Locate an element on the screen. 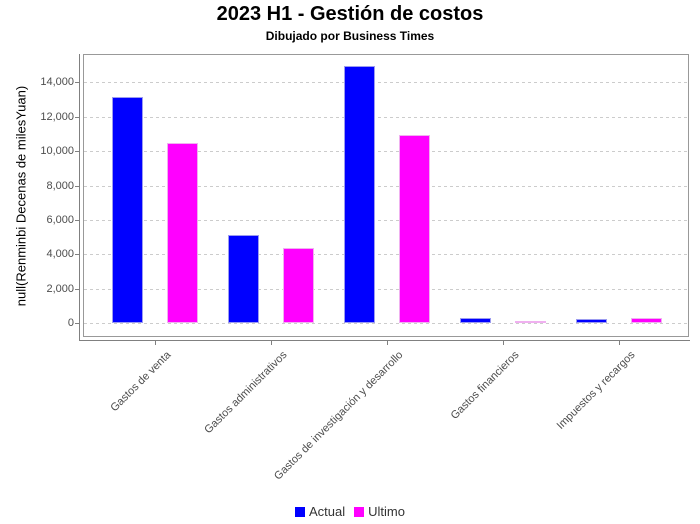 The width and height of the screenshot is (700, 524). legend-item-actual: Actual is located at coordinates (320, 512).